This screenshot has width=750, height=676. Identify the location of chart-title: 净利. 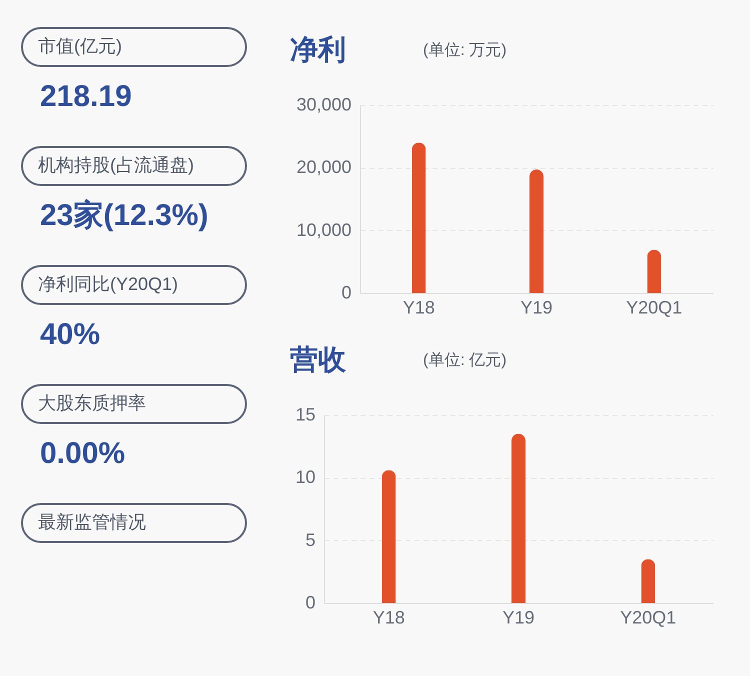
(318, 49).